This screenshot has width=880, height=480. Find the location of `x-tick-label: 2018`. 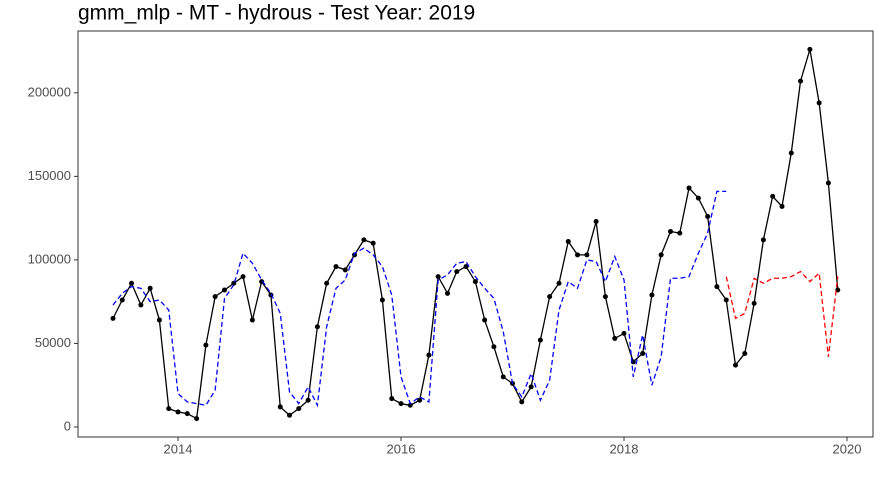

x-tick-label: 2018 is located at coordinates (624, 448).